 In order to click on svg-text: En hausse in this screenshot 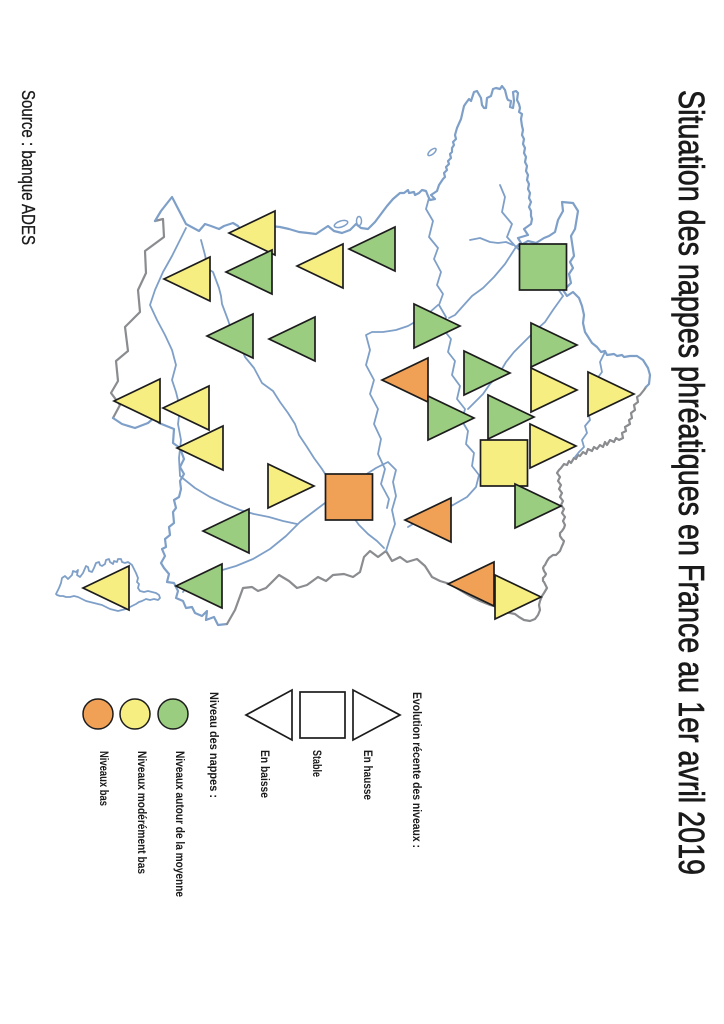, I will do `click(368, 775)`.